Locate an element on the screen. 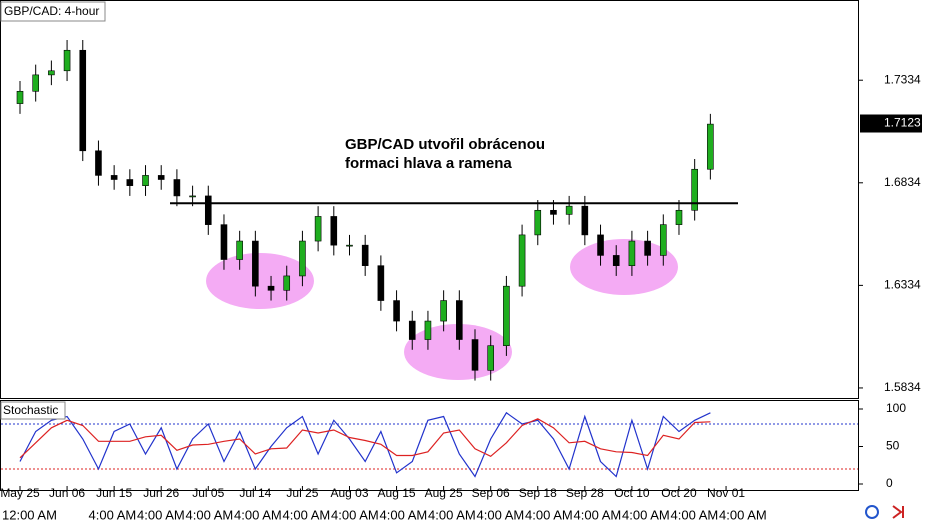  time-label: 12:00 AM is located at coordinates (29, 514).